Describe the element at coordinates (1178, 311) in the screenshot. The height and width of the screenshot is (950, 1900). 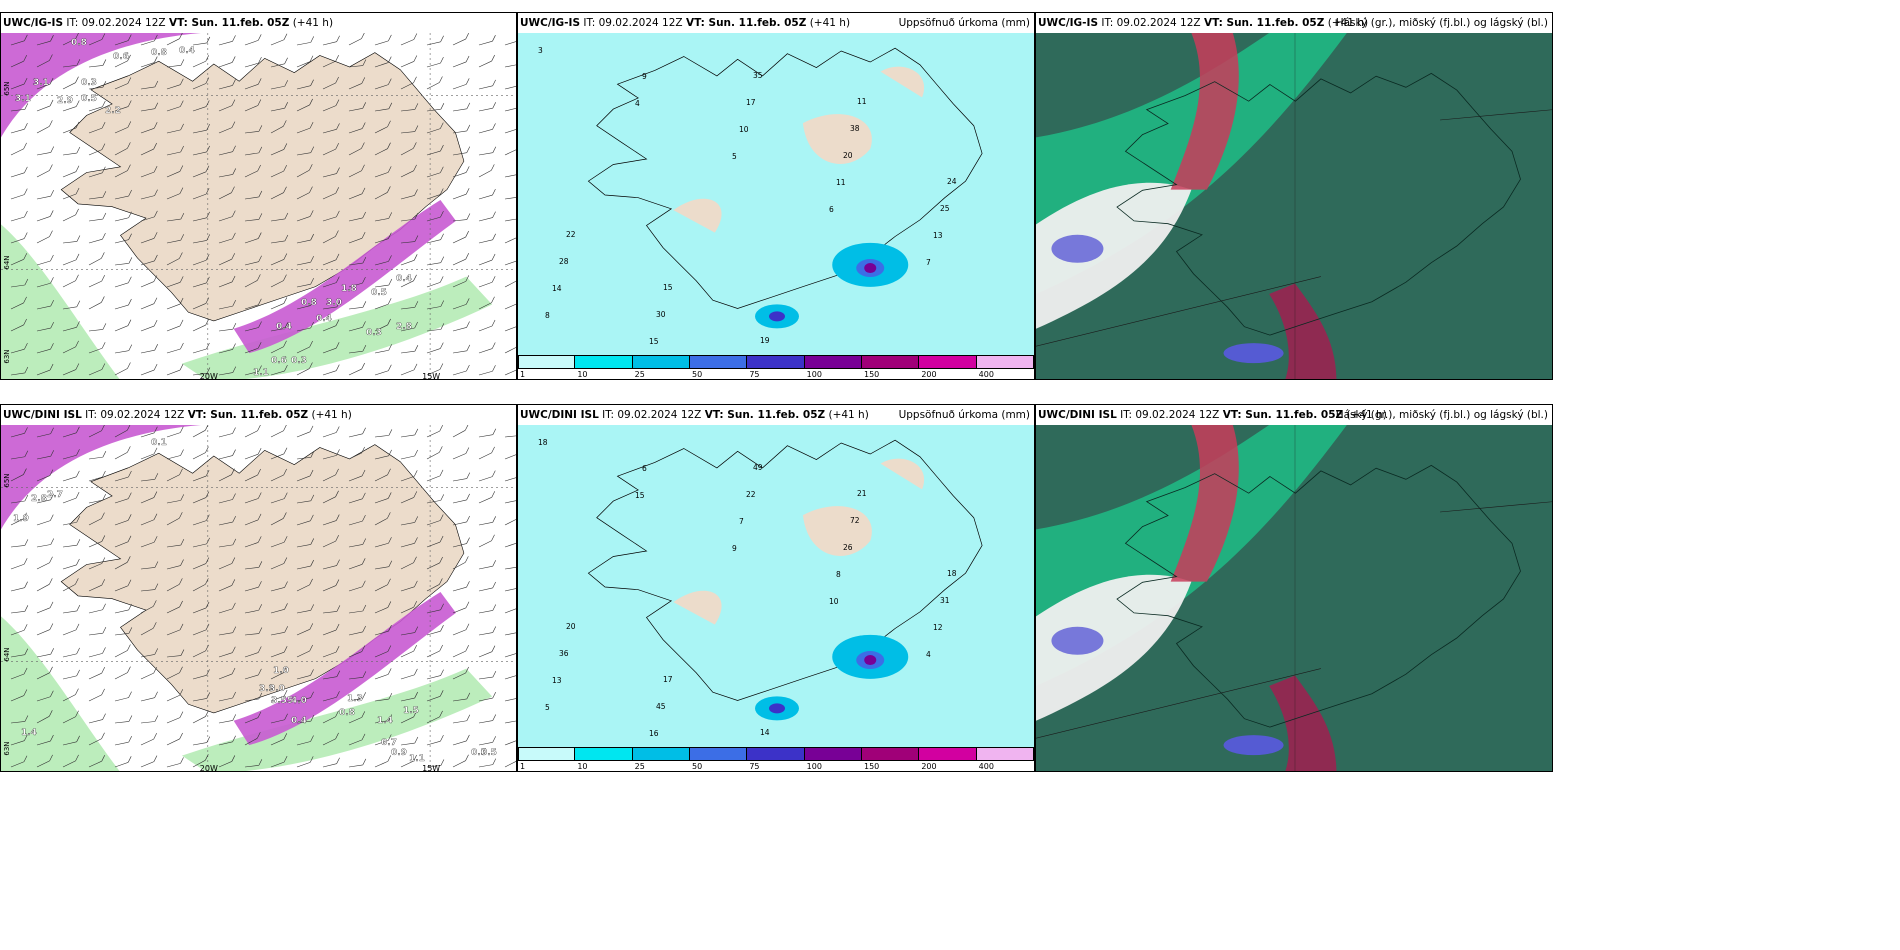
I see `grid-line` at that location.